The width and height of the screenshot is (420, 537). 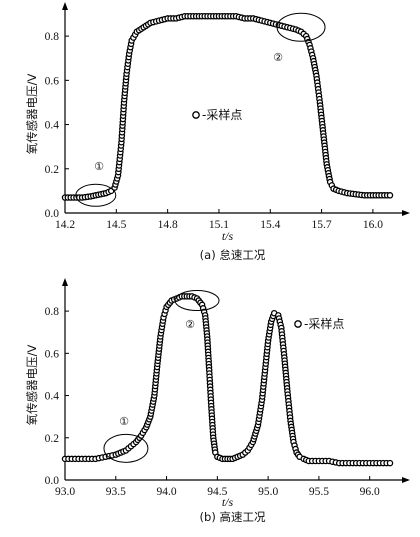 What do you see at coordinates (319, 492) in the screenshot?
I see `x-tick-label: 95.5` at bounding box center [319, 492].